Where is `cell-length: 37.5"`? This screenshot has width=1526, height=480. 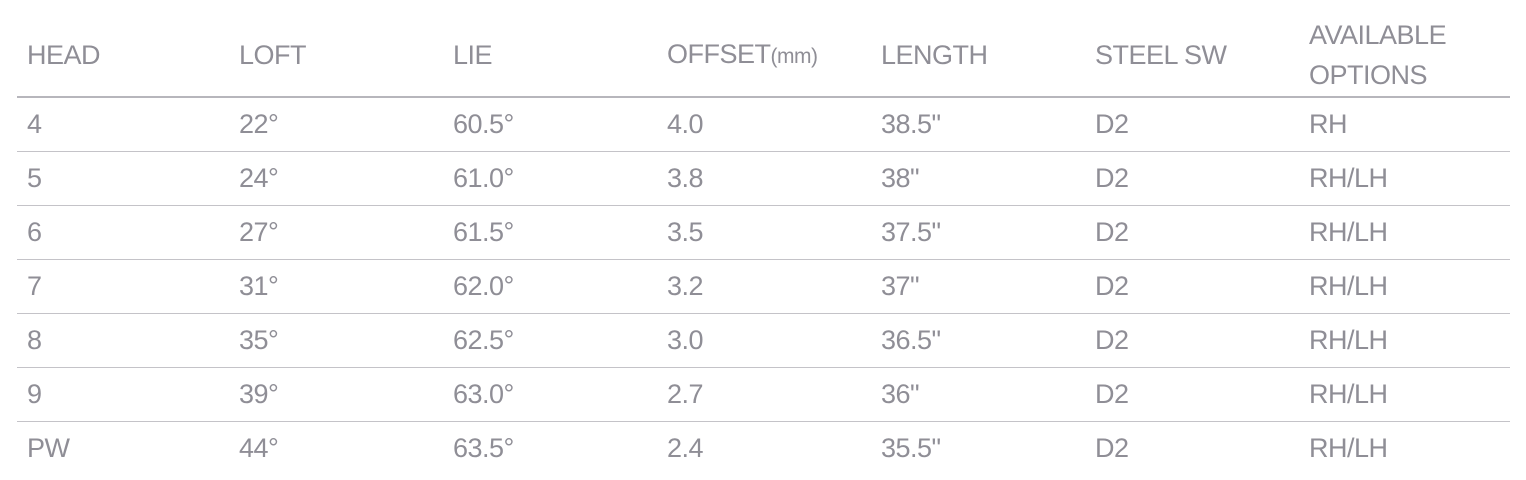 cell-length: 37.5" is located at coordinates (978, 232).